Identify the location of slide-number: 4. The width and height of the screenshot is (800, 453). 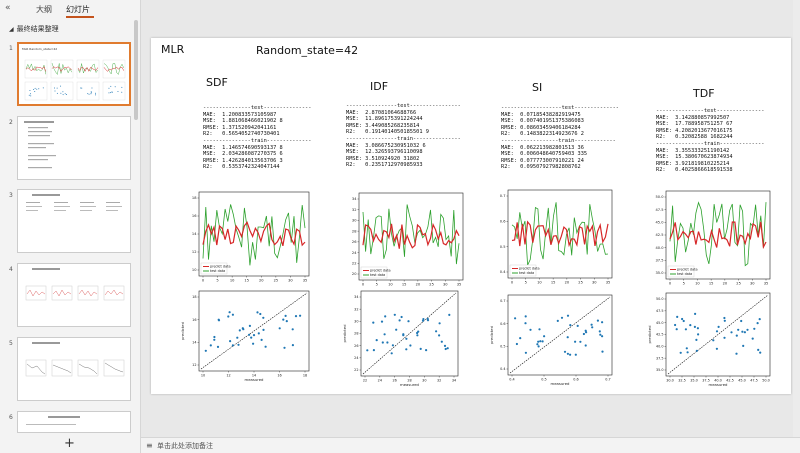
(11, 269).